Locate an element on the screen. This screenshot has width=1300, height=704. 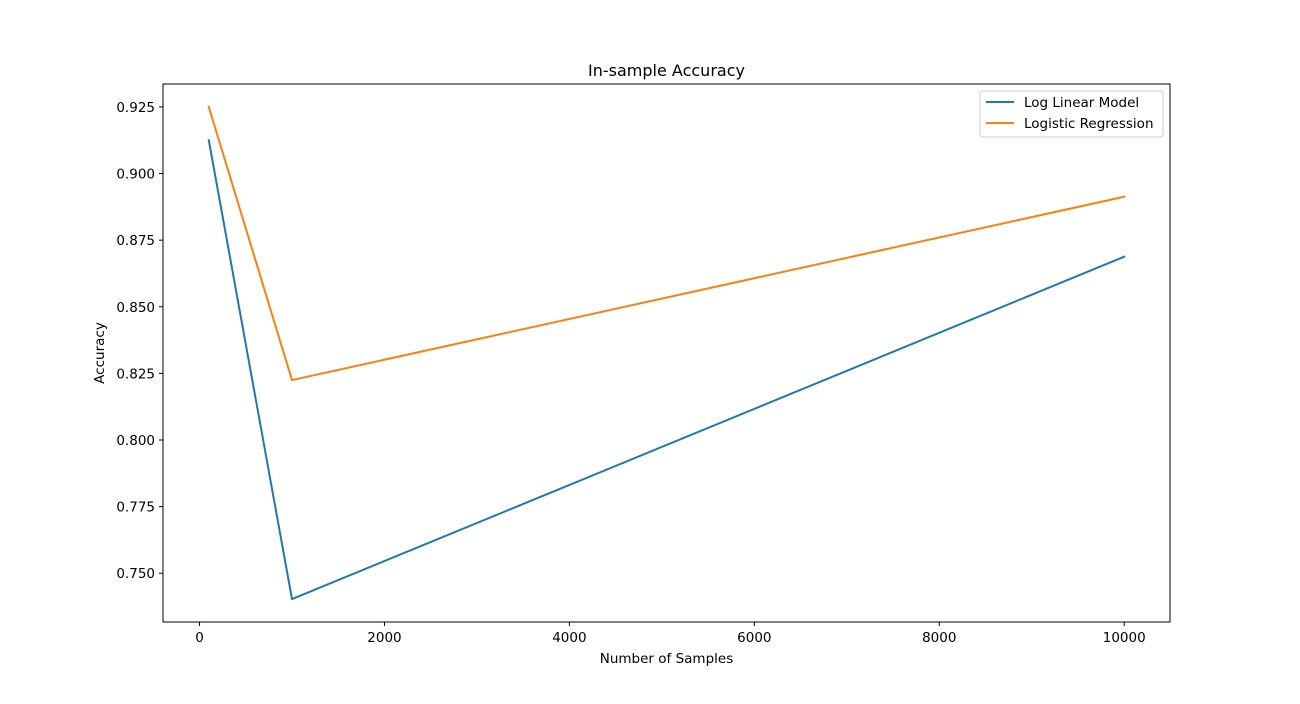
x-tick-label: 6000 is located at coordinates (754, 638).